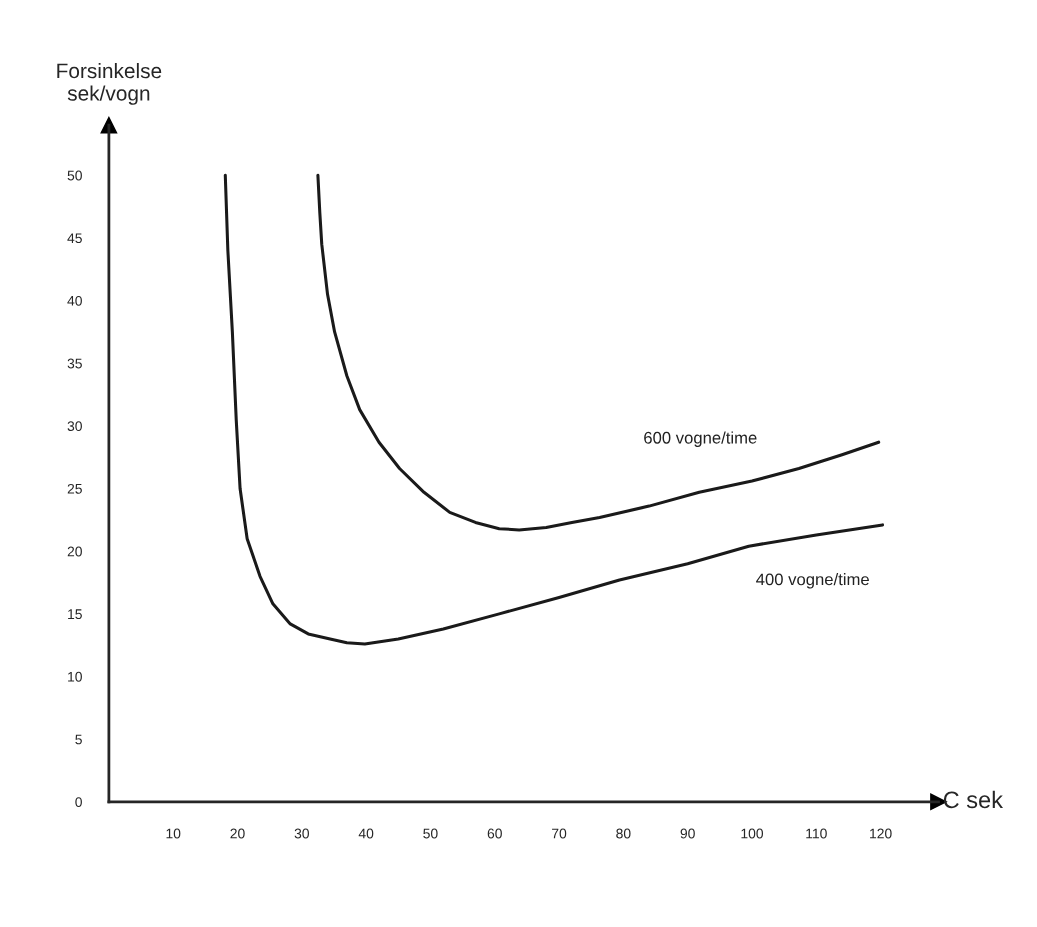 The height and width of the screenshot is (927, 1037). I want to click on y-tick-label: 15, so click(75, 614).